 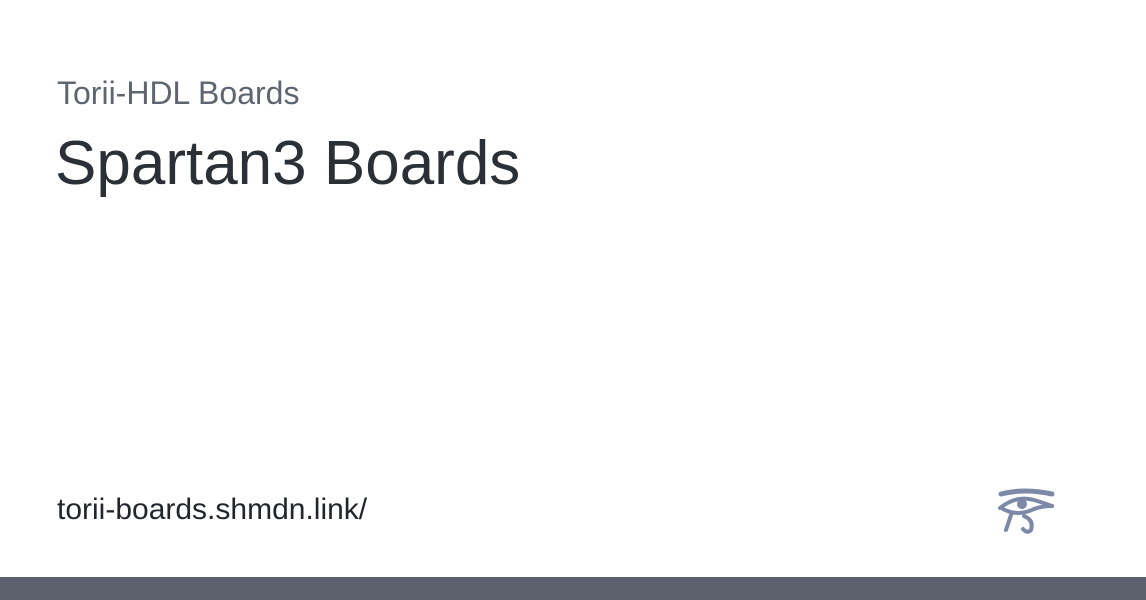 I want to click on eye-of-horus-icon, so click(x=1026, y=511).